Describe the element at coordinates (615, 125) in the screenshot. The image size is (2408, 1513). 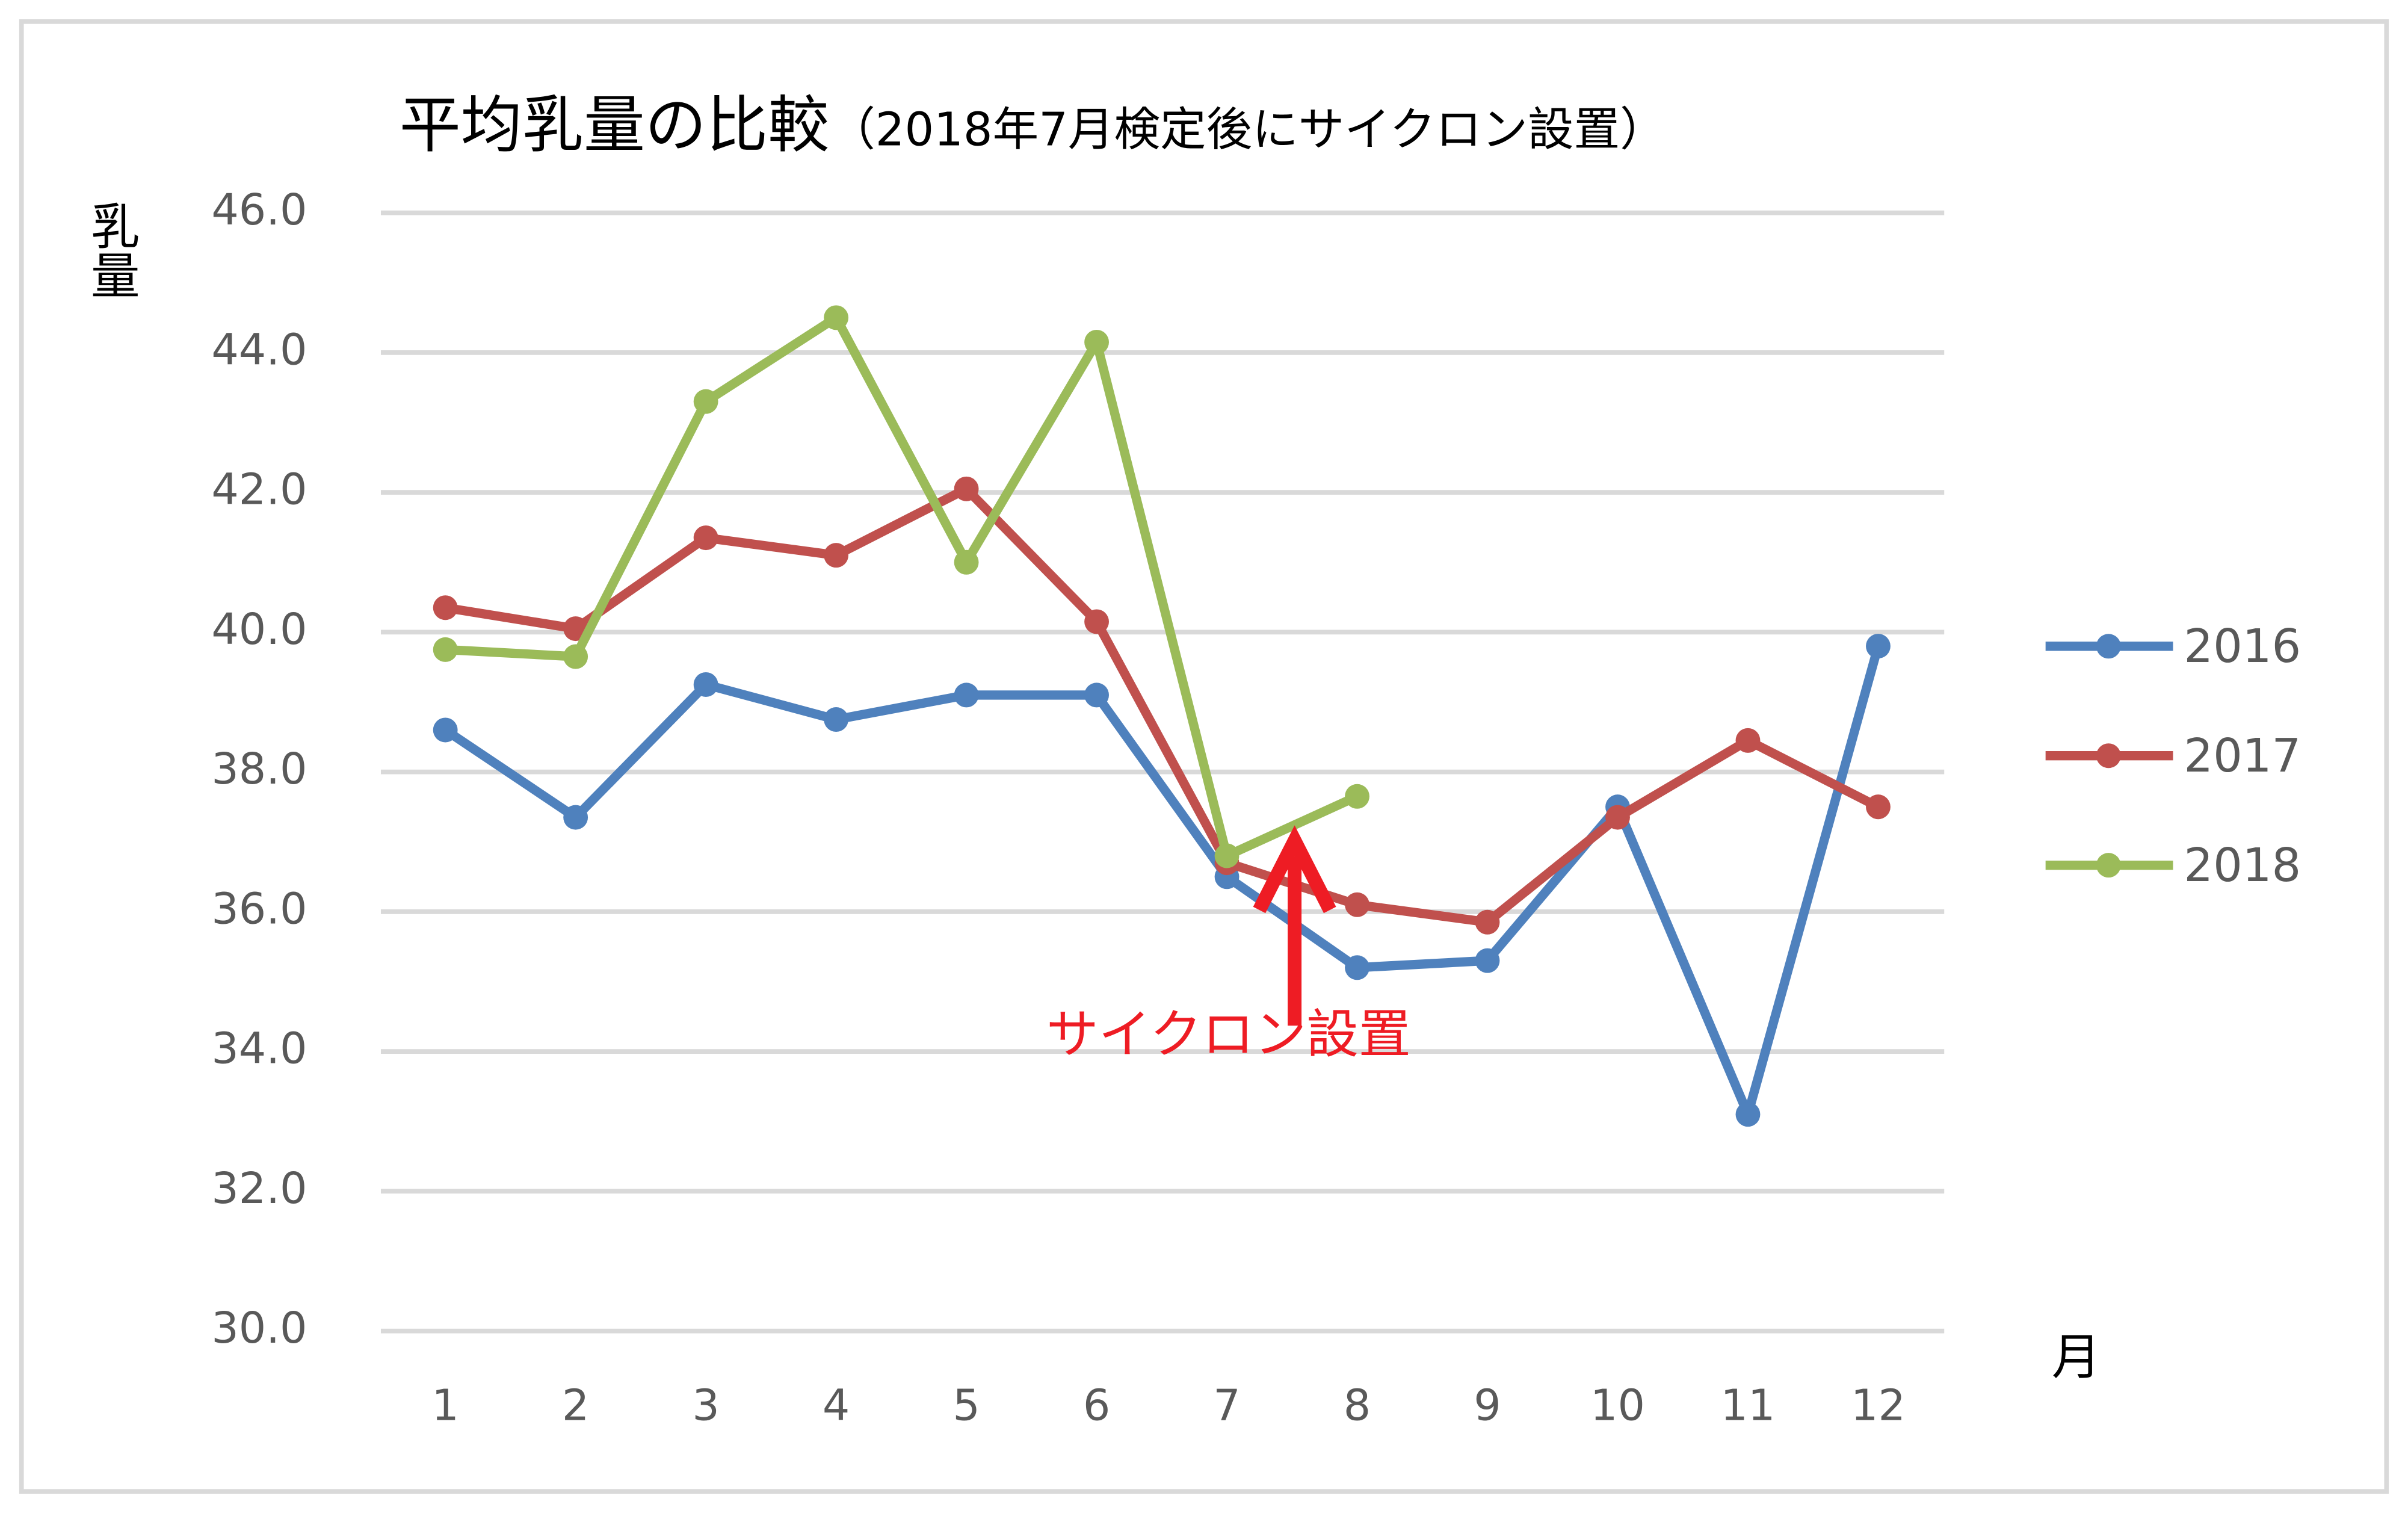
I see `chart-title: 平均乳量の比較` at that location.